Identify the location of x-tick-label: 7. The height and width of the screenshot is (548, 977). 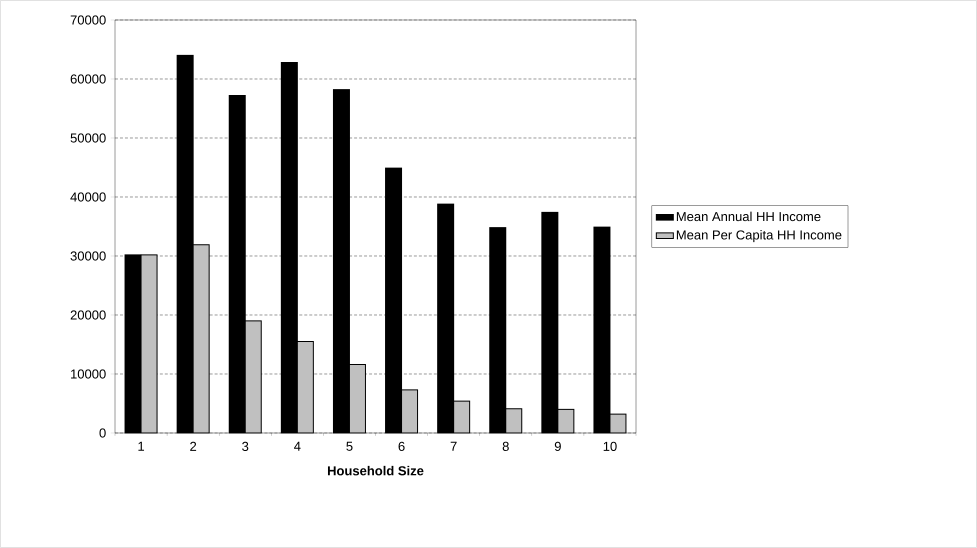
(453, 446).